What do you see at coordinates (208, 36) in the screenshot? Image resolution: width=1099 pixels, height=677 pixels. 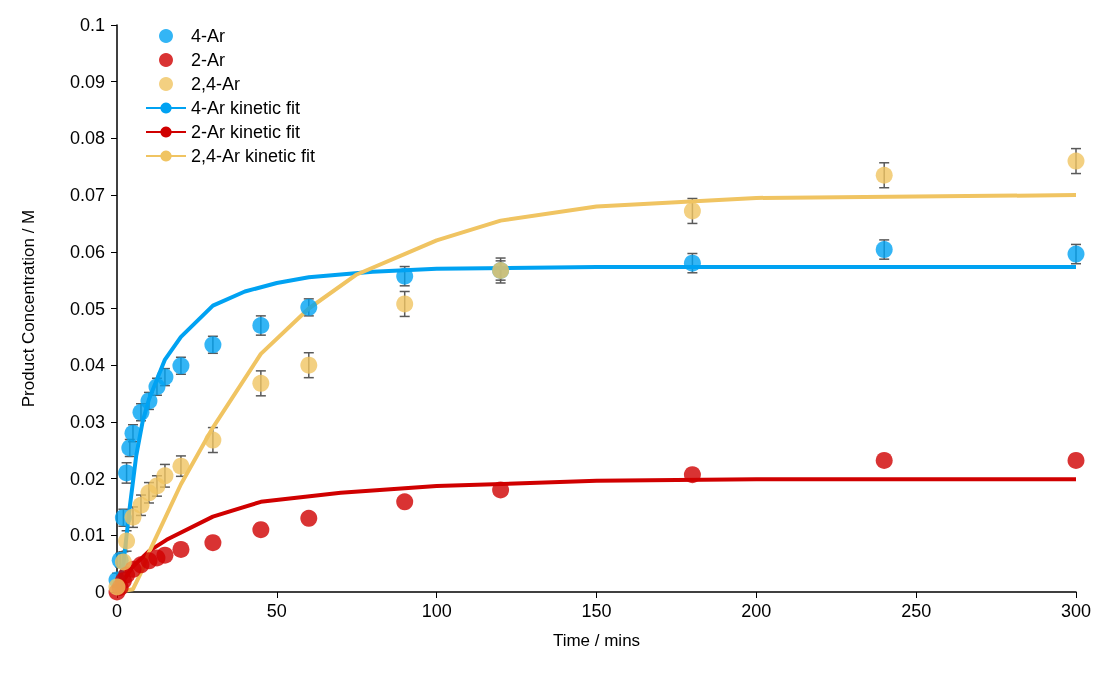 I see `legend-label: 4-Ar` at bounding box center [208, 36].